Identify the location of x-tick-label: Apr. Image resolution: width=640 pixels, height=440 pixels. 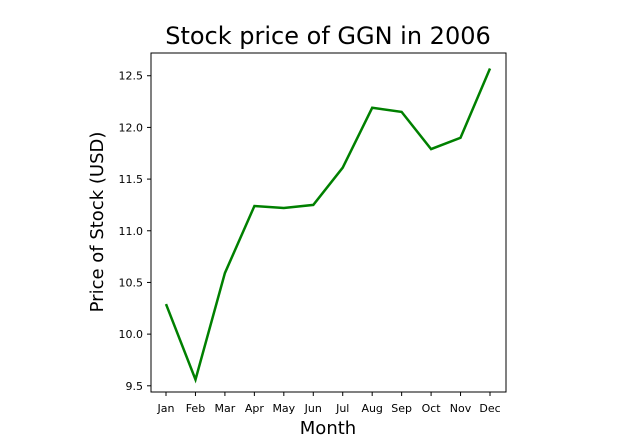
(255, 408).